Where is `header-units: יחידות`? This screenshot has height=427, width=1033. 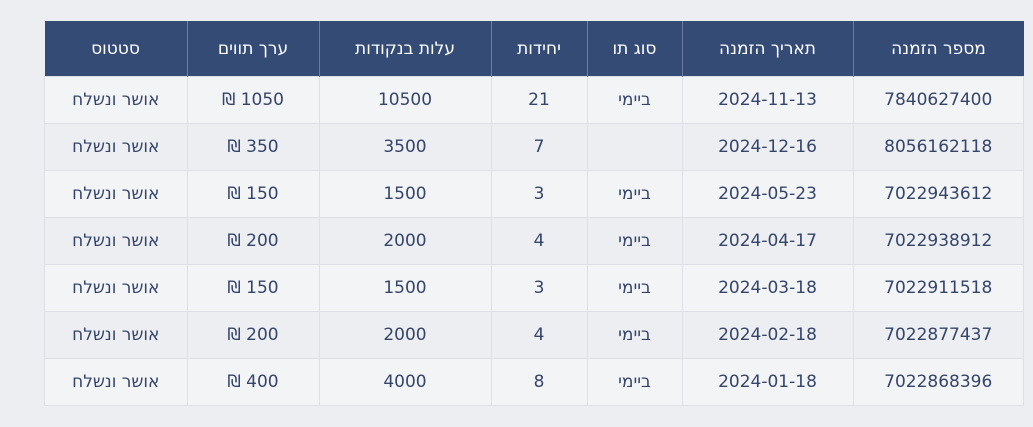 header-units: יחידות is located at coordinates (538, 49).